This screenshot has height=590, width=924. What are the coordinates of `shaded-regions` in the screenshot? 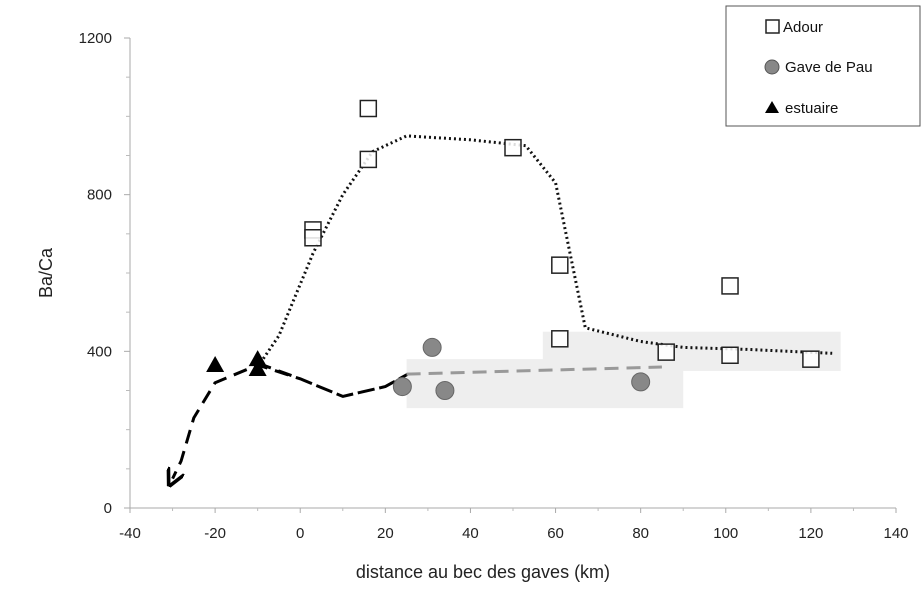 It's located at (623, 370).